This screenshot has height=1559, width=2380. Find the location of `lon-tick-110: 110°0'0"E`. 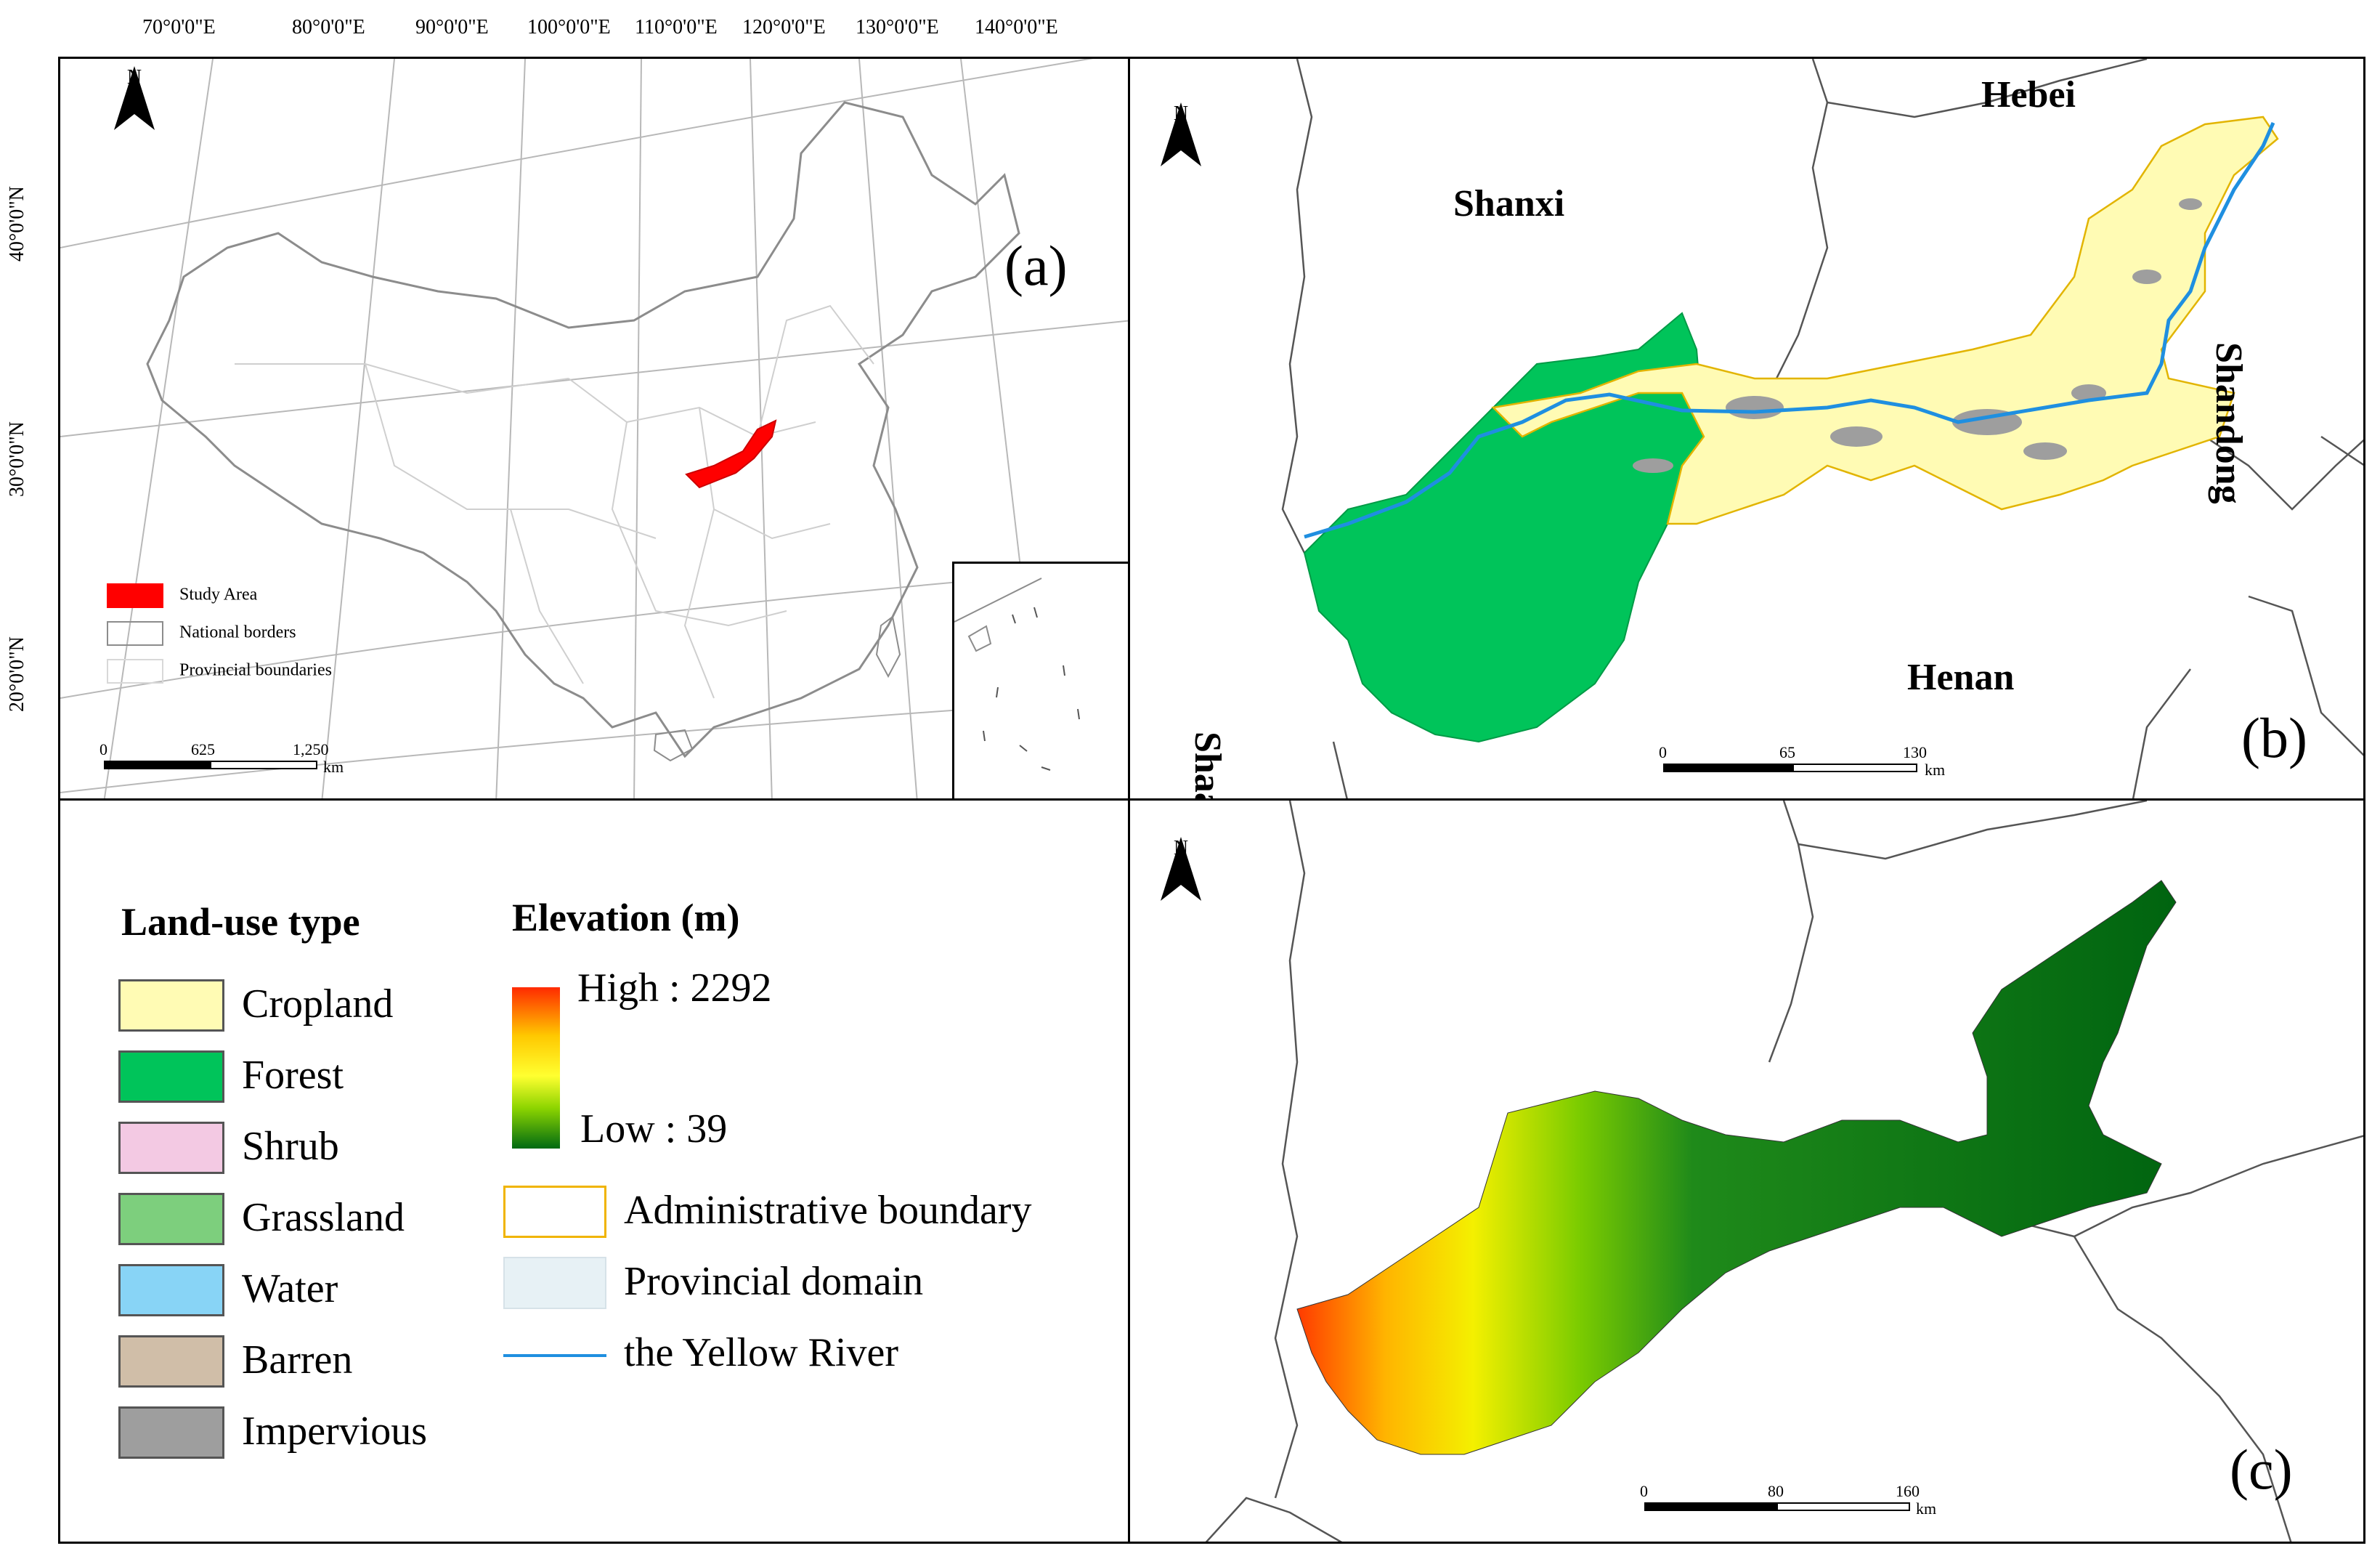

lon-tick-110: 110°0'0"E is located at coordinates (676, 27).